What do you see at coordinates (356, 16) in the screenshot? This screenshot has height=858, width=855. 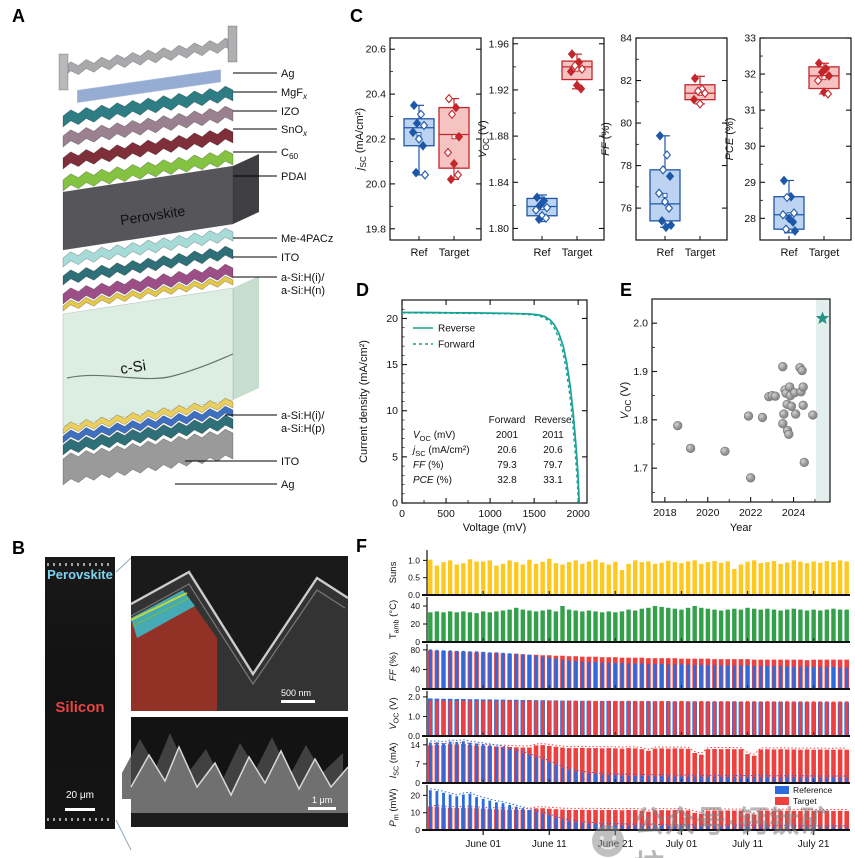 I see `panel-c-label: C` at bounding box center [356, 16].